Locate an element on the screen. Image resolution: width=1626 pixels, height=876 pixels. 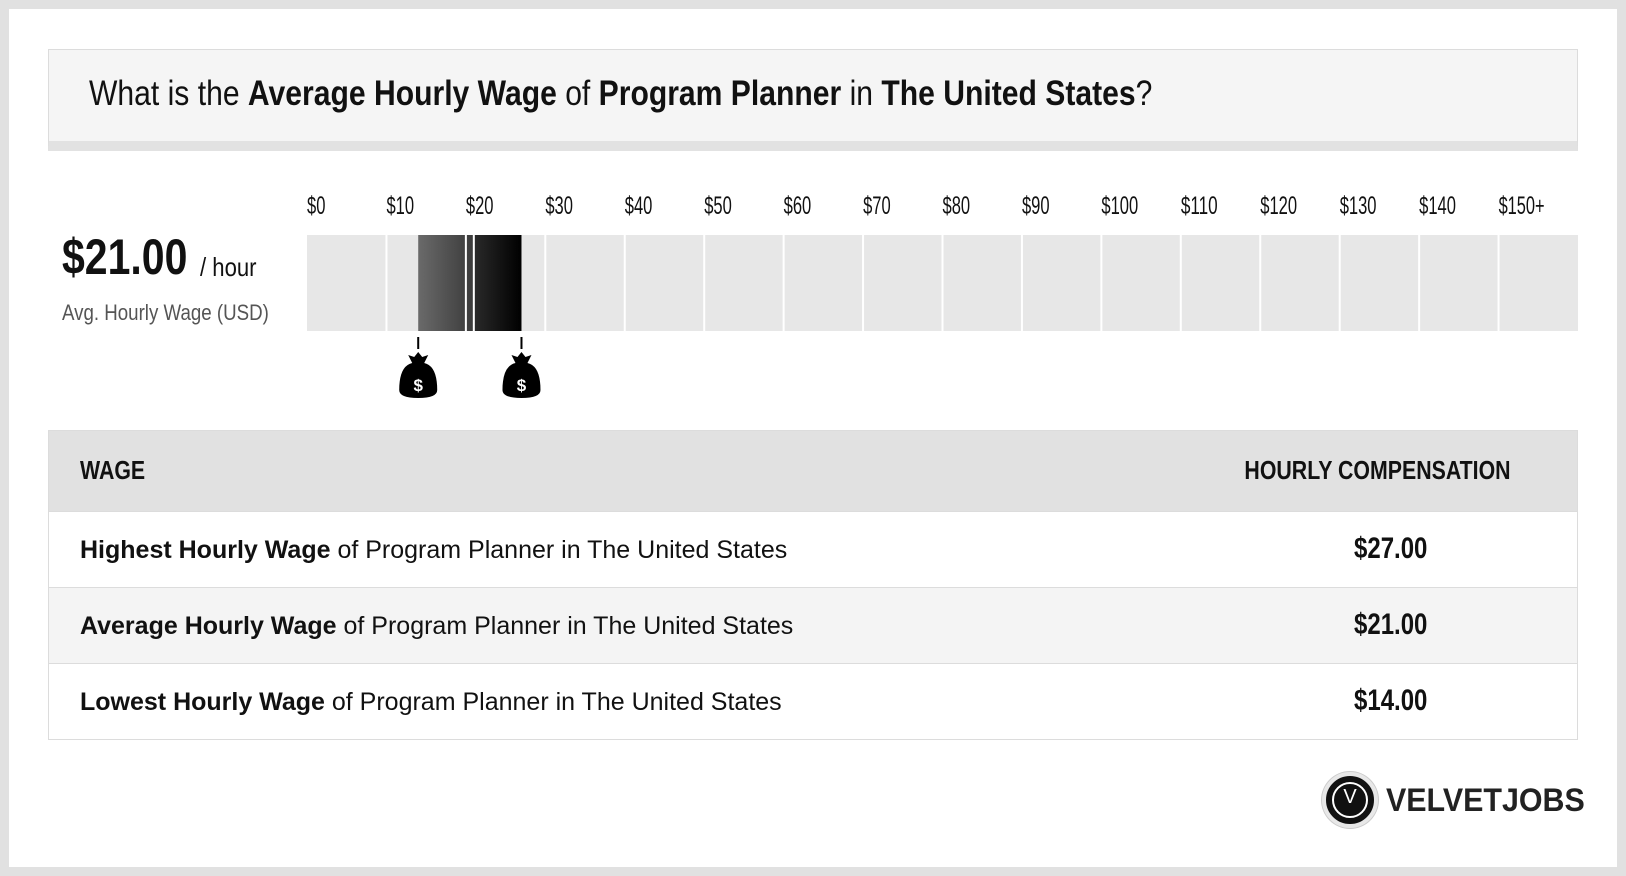
velvetjobs-logo-icon: V is located at coordinates (1350, 800).